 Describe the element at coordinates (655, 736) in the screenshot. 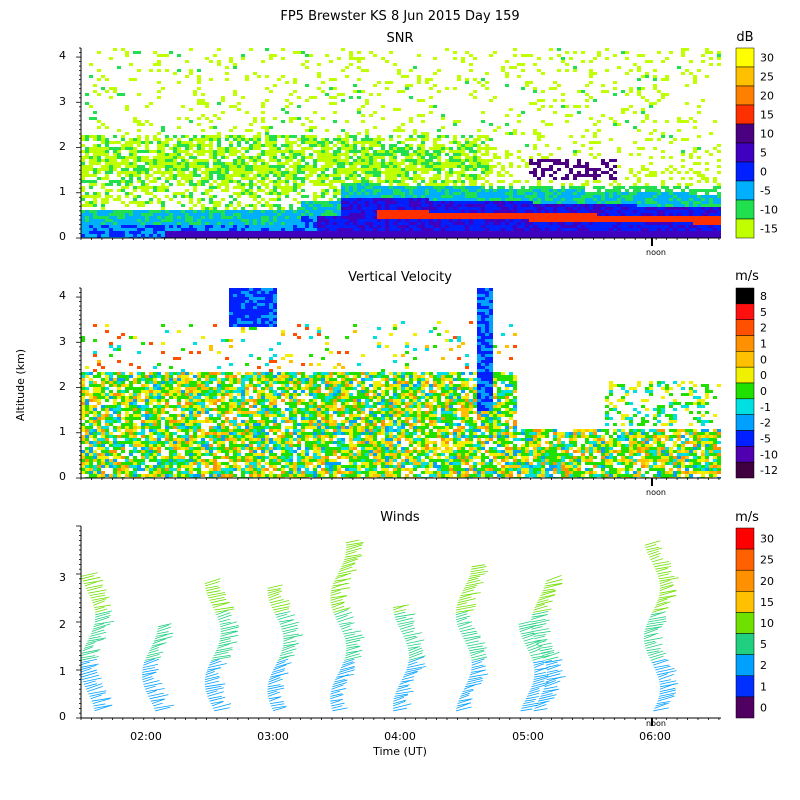

I see `xtick-0600: 06:00` at that location.